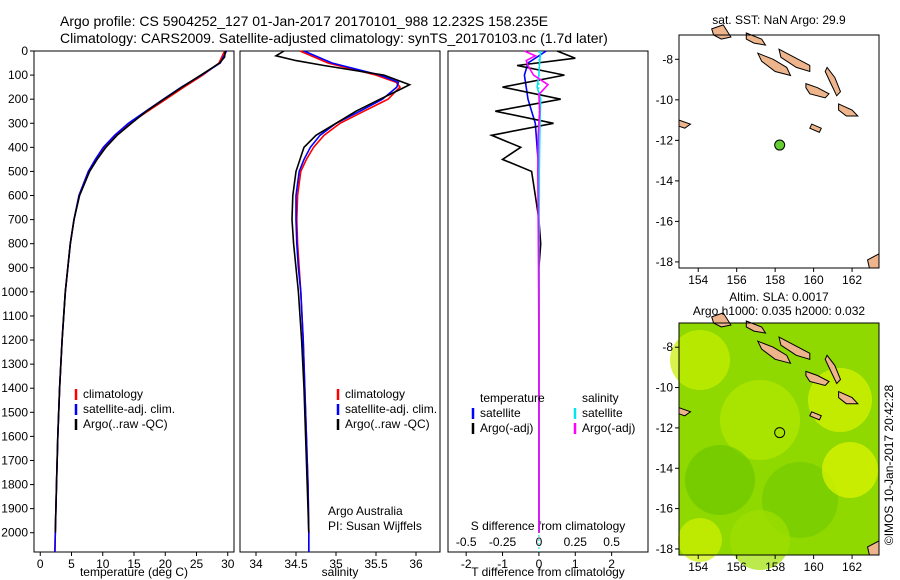 The height and width of the screenshot is (580, 900). I want to click on y-tick-label: 300, so click(18, 123).